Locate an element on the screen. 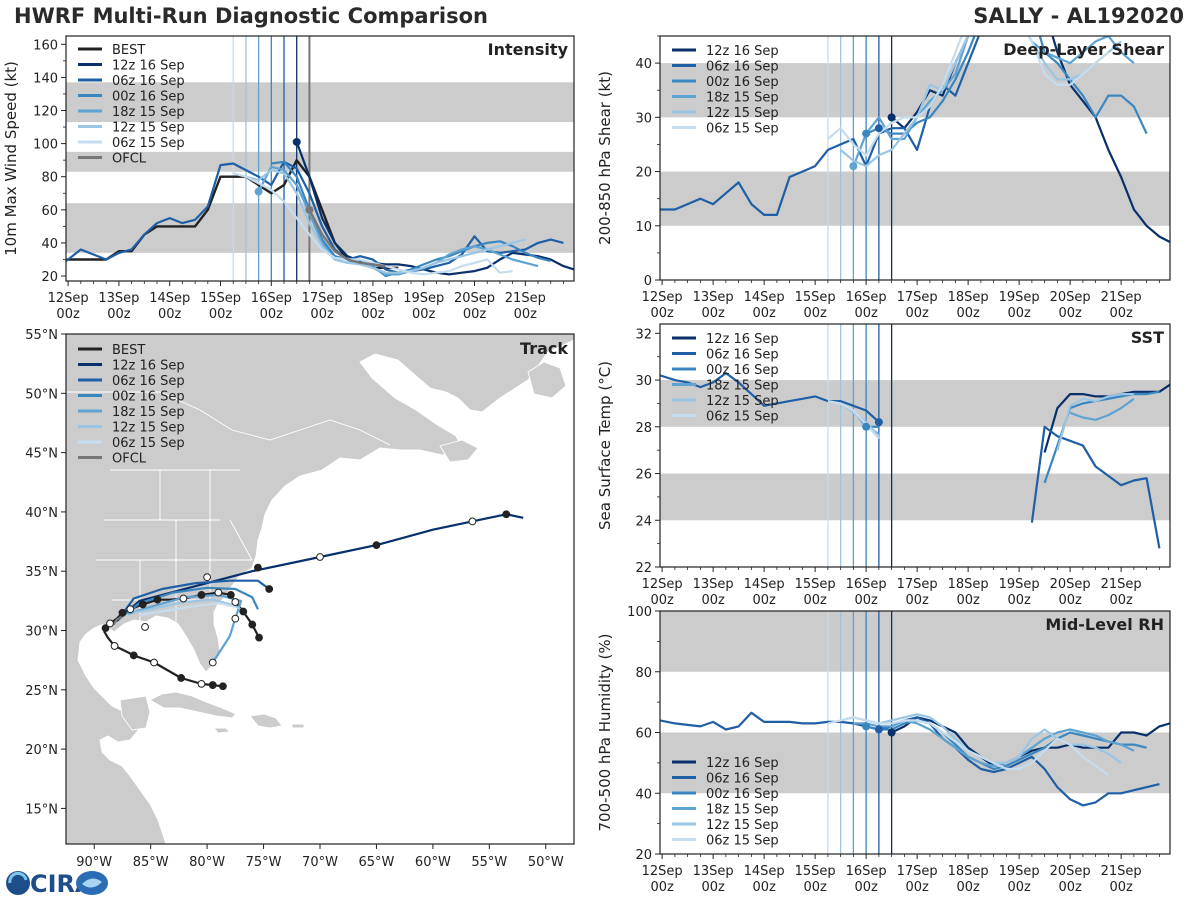  sst-ytick-label: 22 is located at coordinates (643, 568).